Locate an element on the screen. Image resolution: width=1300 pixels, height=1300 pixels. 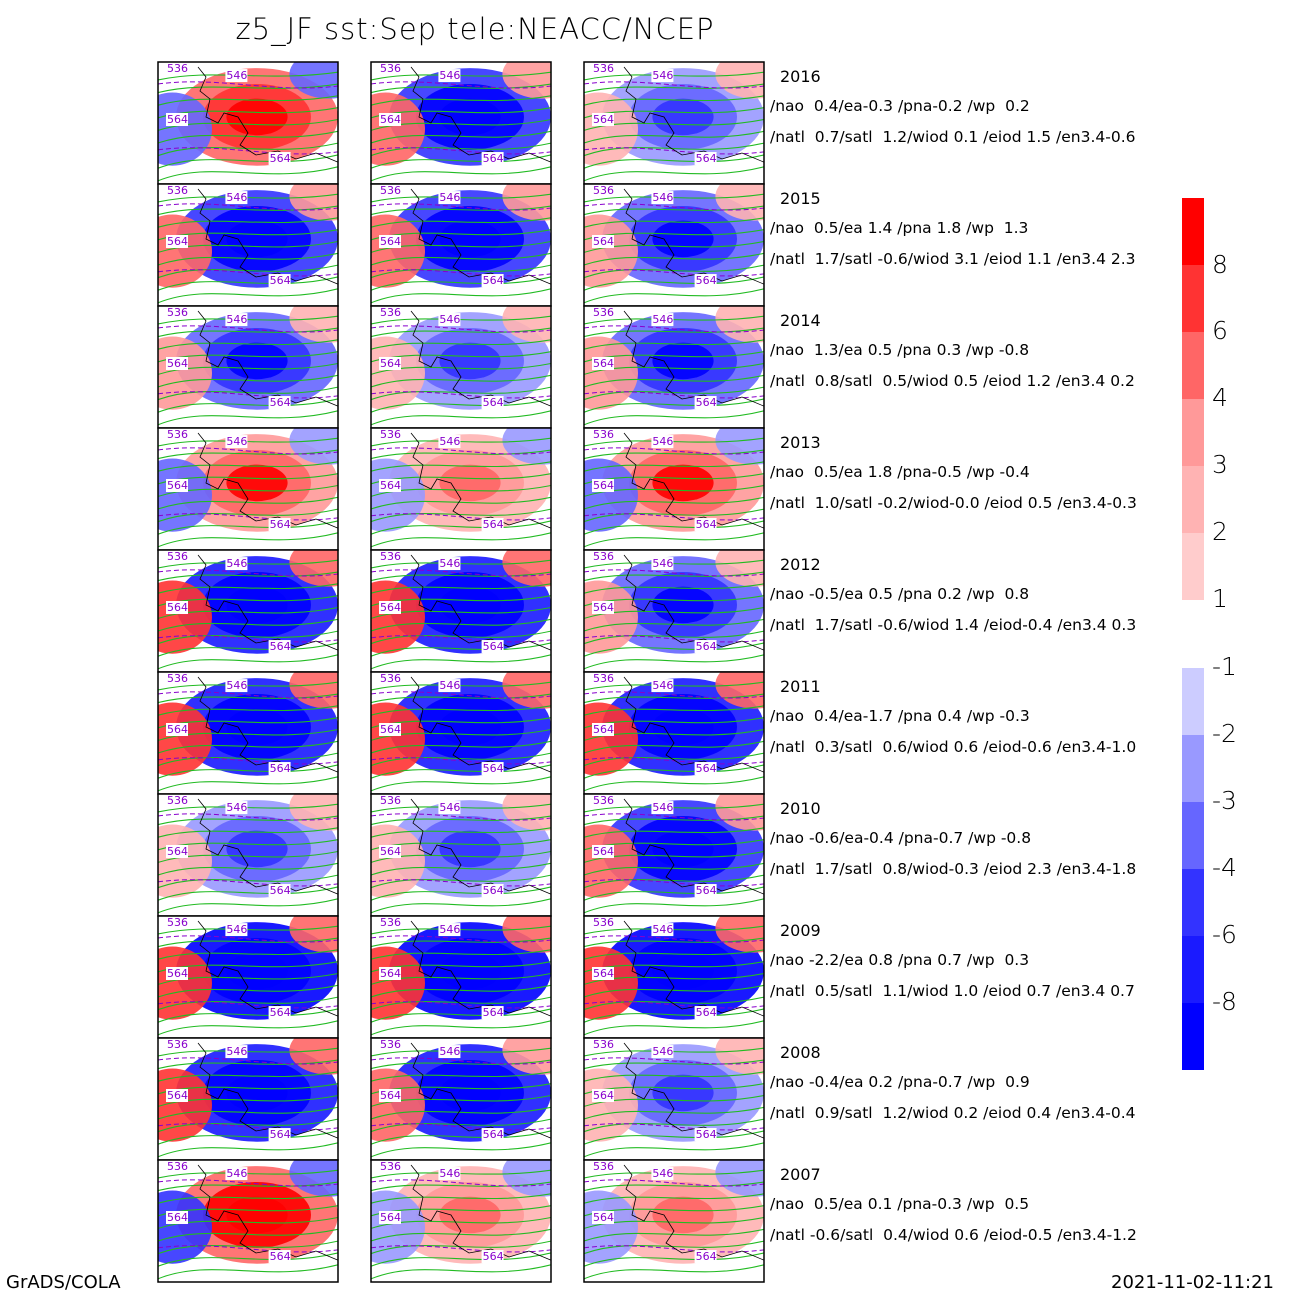
map-panel-2013-3: 536 546 564 564 is located at coordinates (674, 489).